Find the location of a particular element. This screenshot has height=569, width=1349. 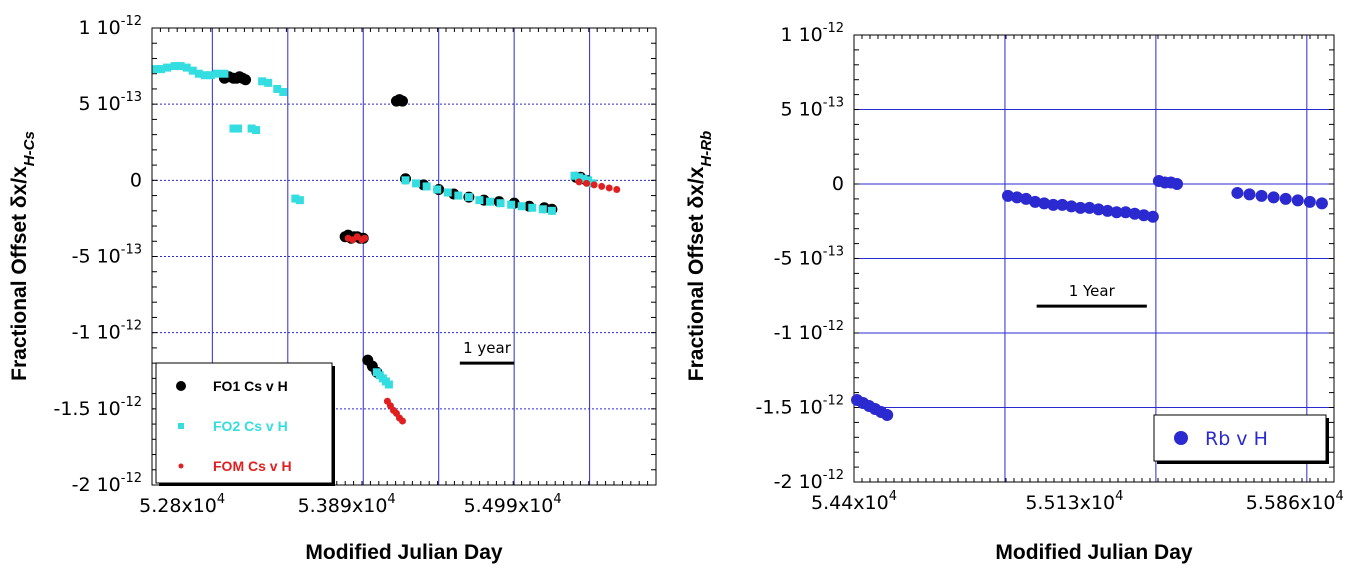

x-tick-text: 5.44x10 is located at coordinates (850, 503).